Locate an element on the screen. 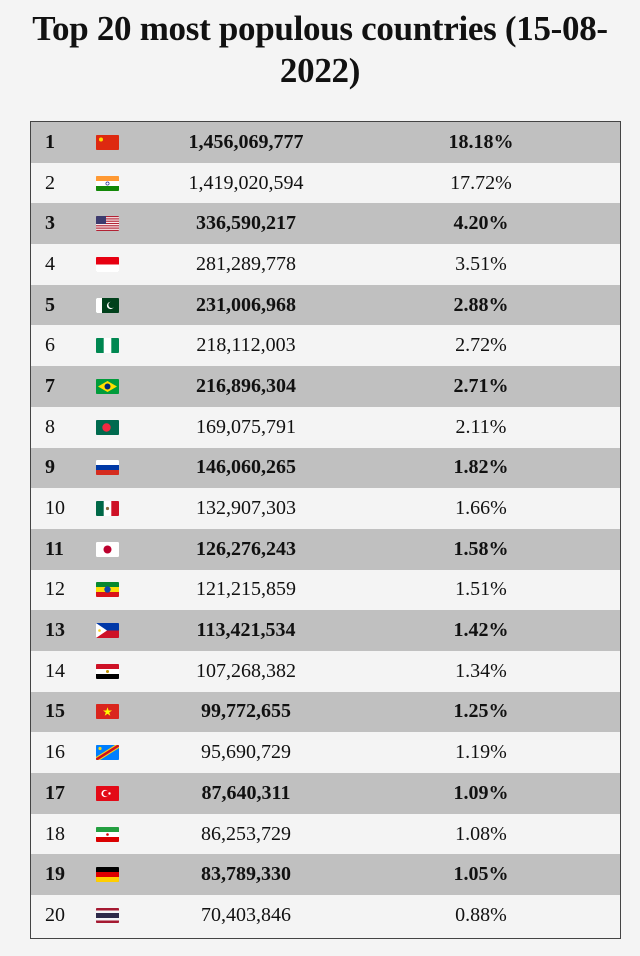 This screenshot has height=956, width=640. table-row: 8 169,075,791 2.11% is located at coordinates (325, 427).